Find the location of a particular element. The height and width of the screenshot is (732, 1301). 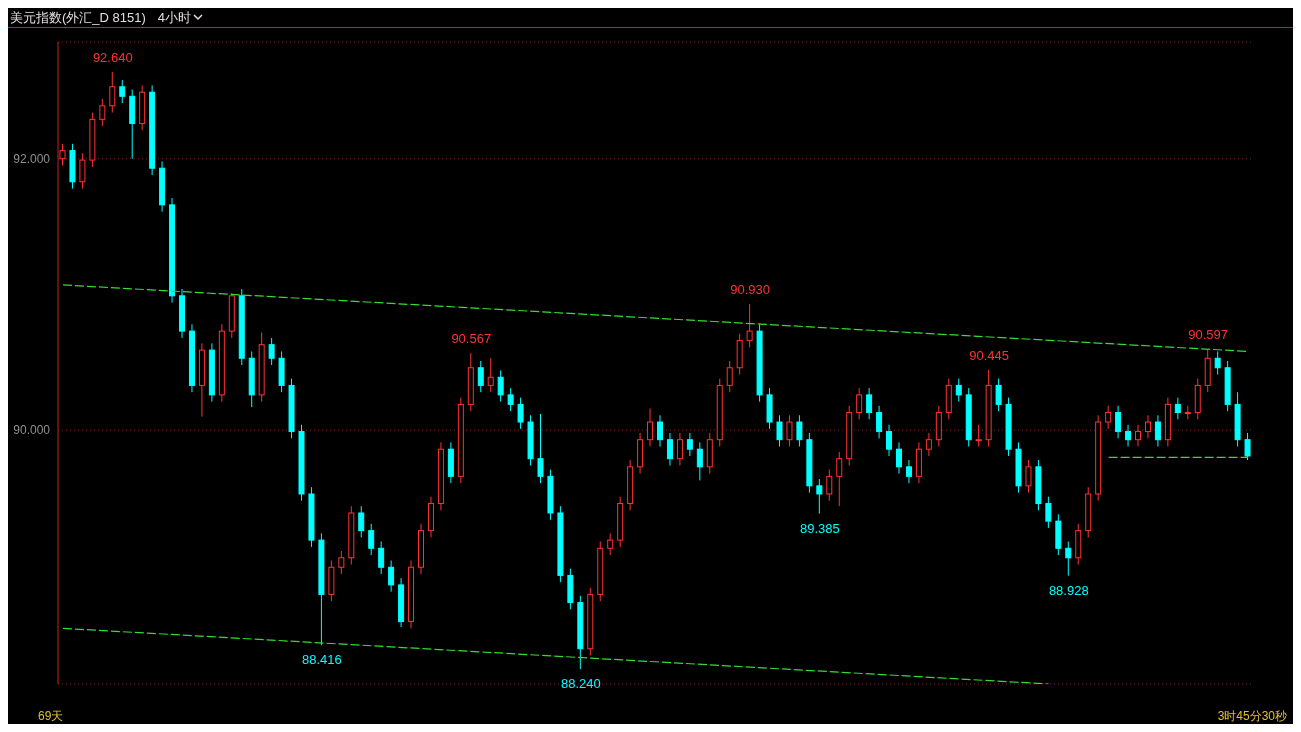

y-tick-label: 92.000 is located at coordinates (32, 158).